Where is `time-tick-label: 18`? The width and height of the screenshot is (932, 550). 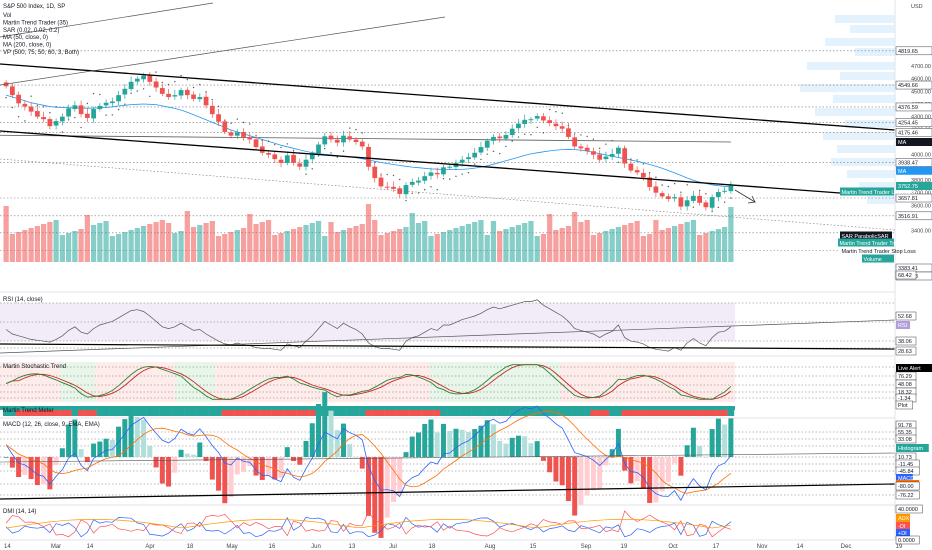
time-tick-label: 18 is located at coordinates (190, 547).